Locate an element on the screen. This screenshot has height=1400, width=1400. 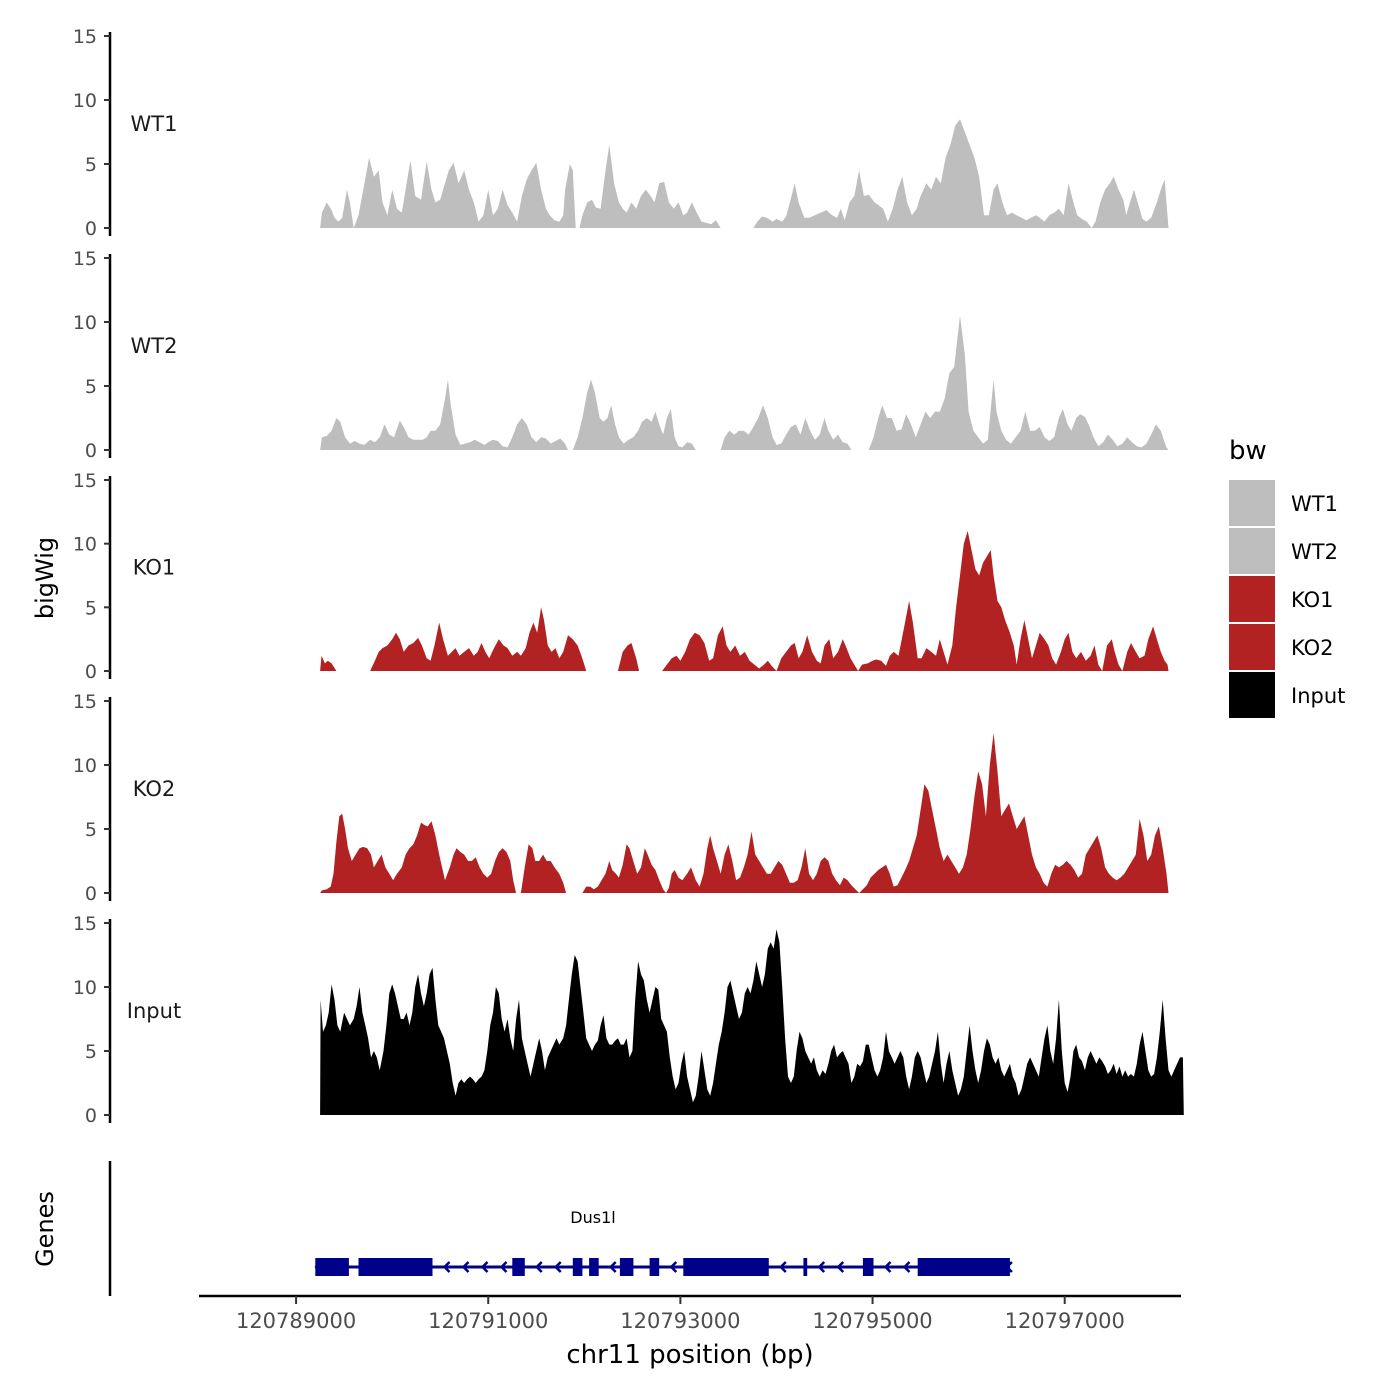
track-label: Input is located at coordinates (154, 1011).